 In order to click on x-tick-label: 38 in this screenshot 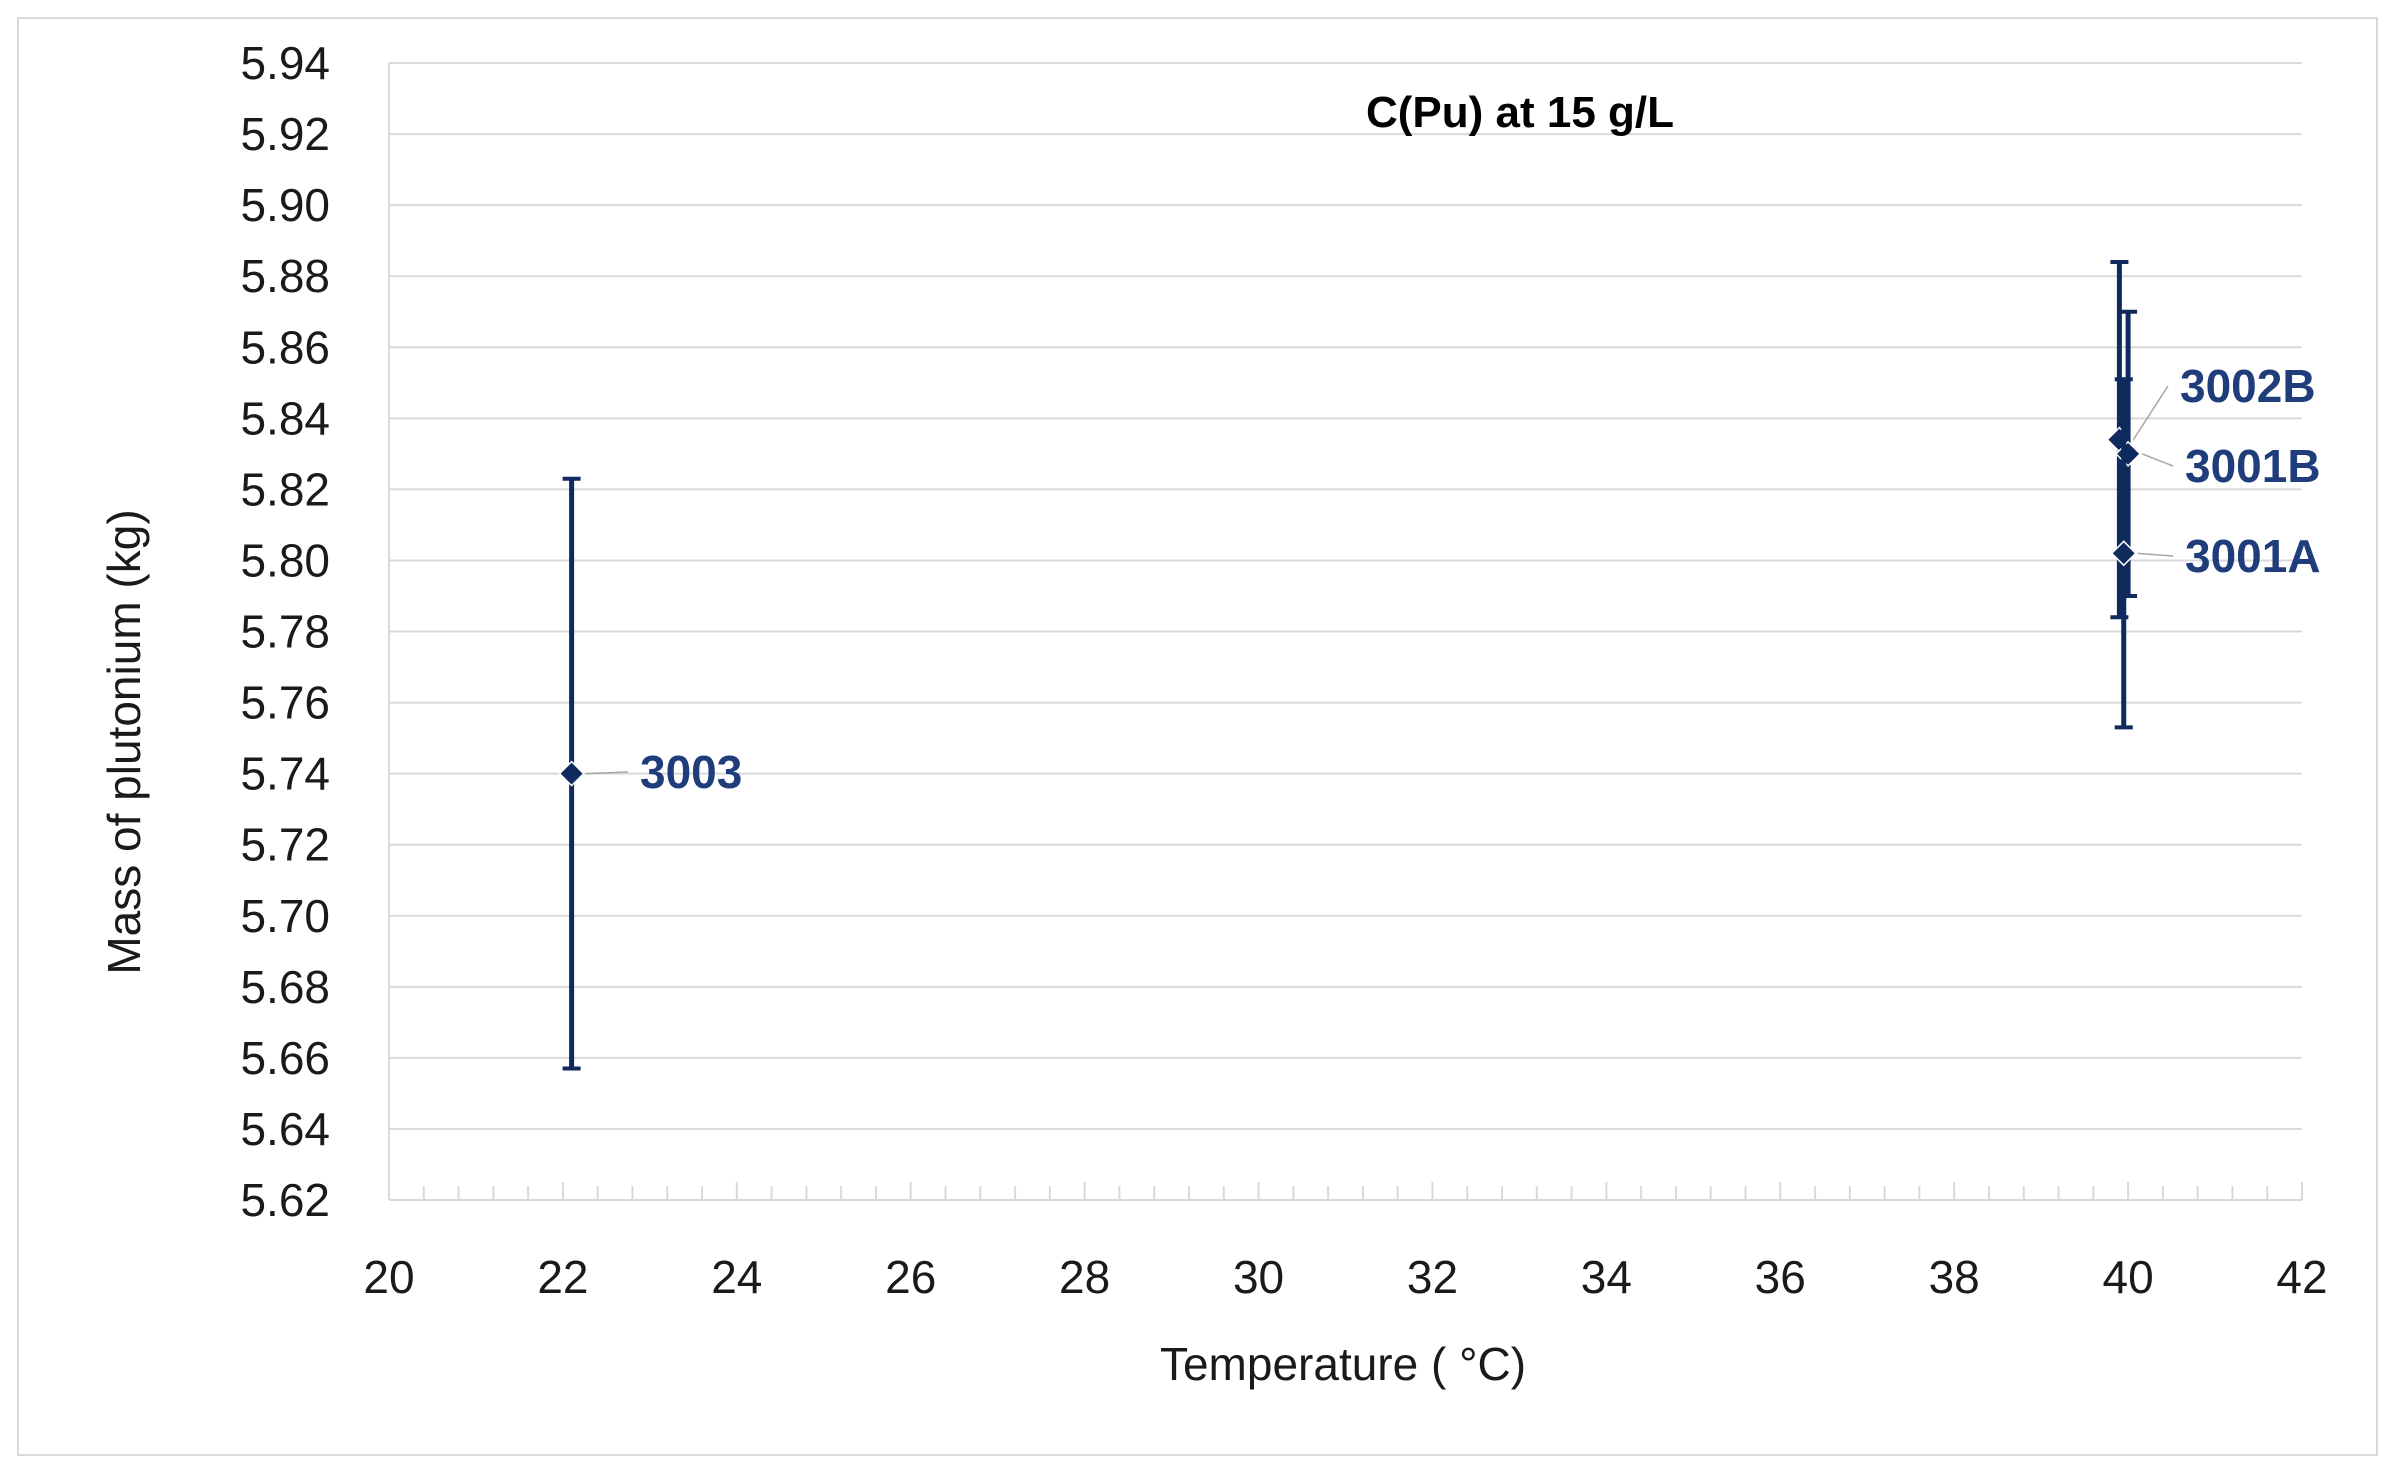, I will do `click(1954, 1277)`.